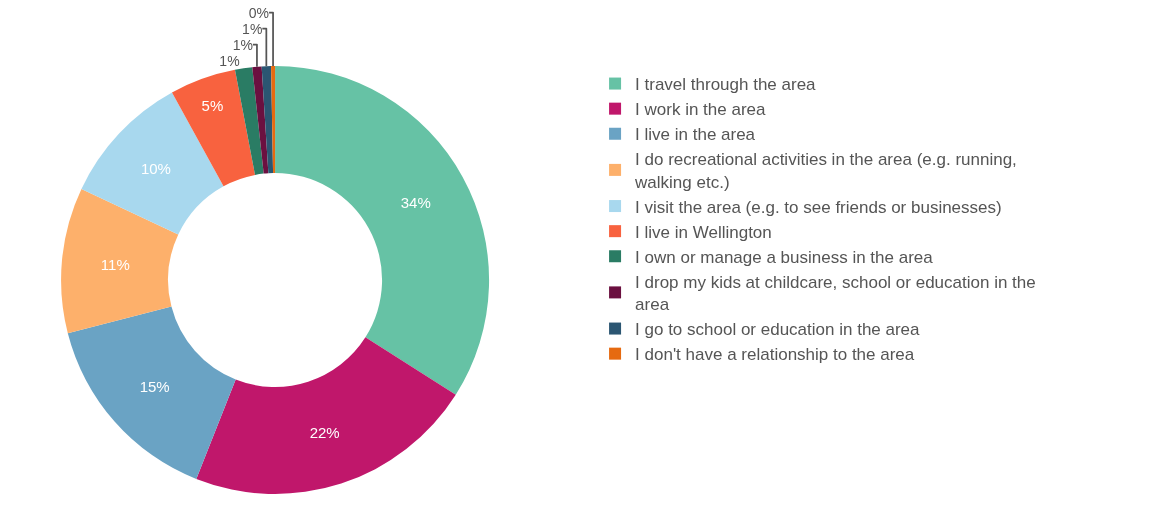 The height and width of the screenshot is (509, 1151). I want to click on legend-label: I travel through the area, so click(726, 85).